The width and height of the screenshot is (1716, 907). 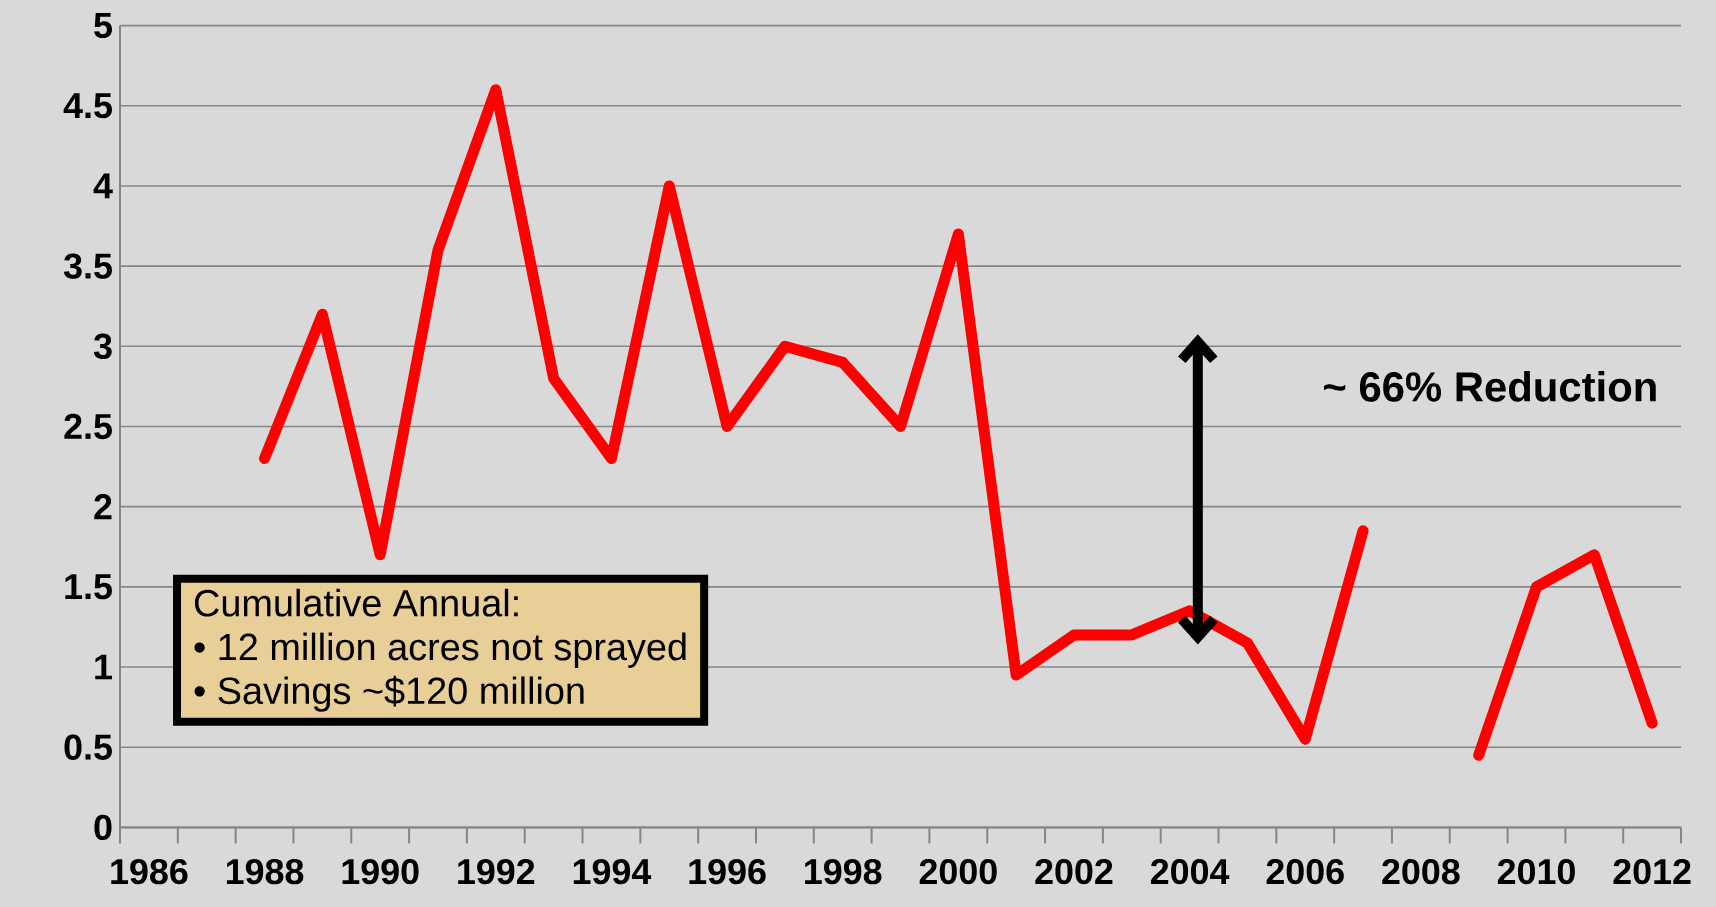 I want to click on y-tick-label: 4, so click(x=103, y=186).